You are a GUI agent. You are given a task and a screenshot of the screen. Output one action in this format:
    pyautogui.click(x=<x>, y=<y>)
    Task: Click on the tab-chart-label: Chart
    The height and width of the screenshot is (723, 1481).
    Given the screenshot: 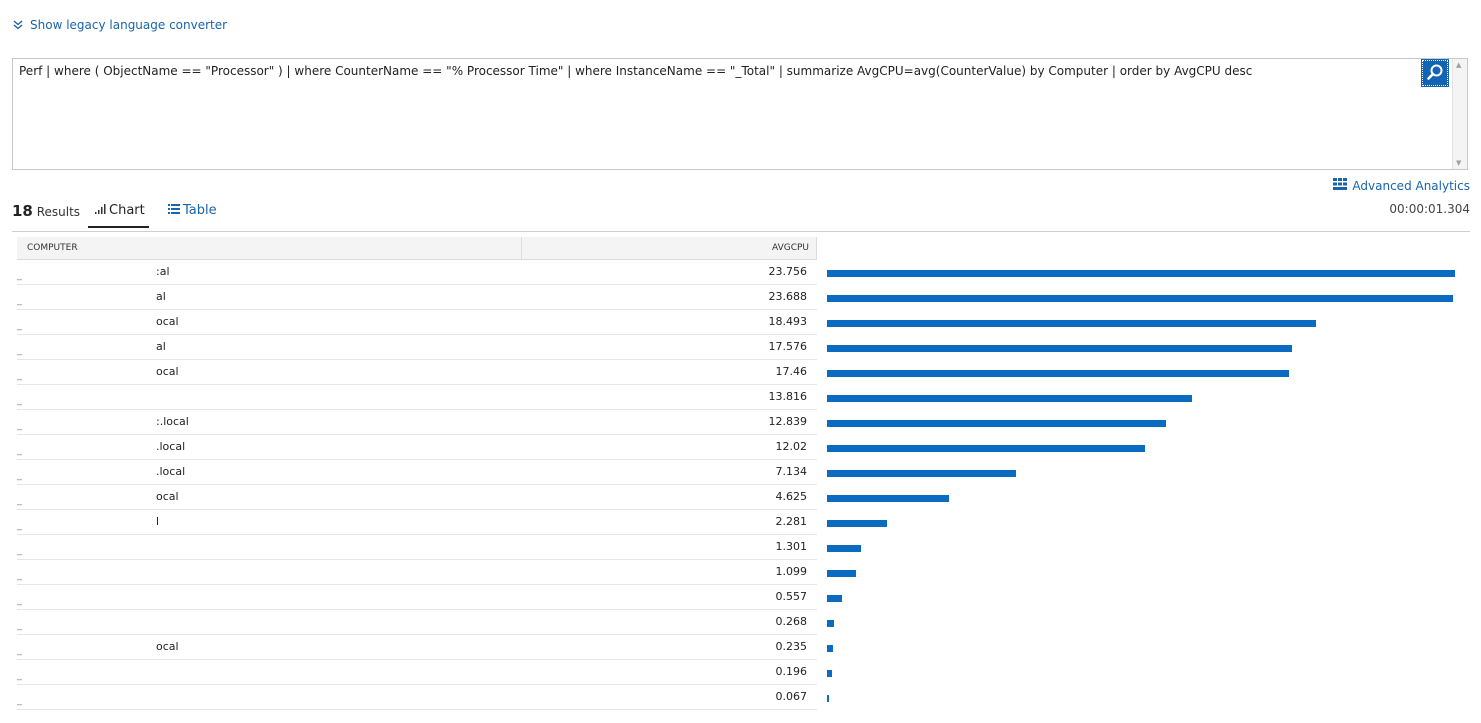 What is the action you would take?
    pyautogui.click(x=127, y=210)
    